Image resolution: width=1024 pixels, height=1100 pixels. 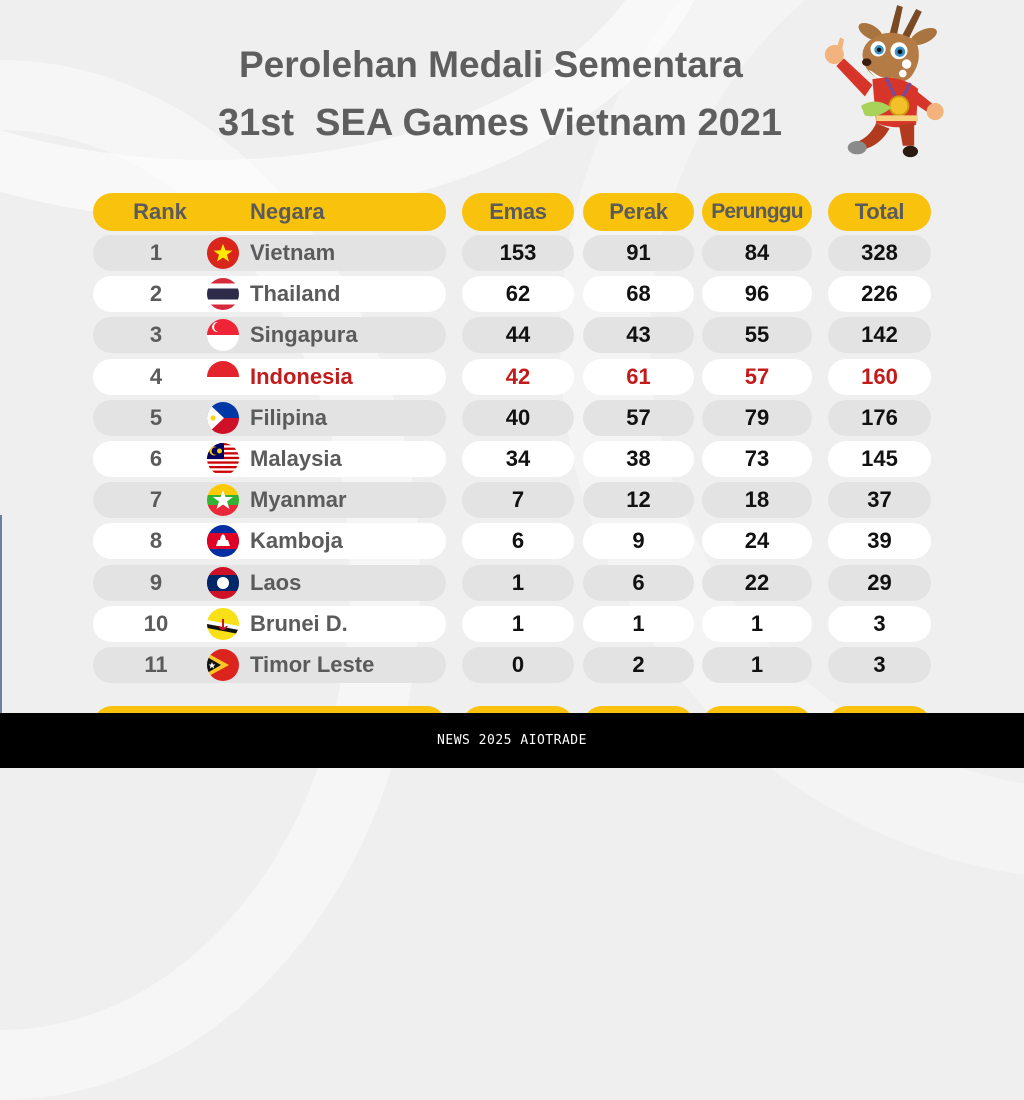 I want to click on silver-value: 1, so click(x=638, y=623).